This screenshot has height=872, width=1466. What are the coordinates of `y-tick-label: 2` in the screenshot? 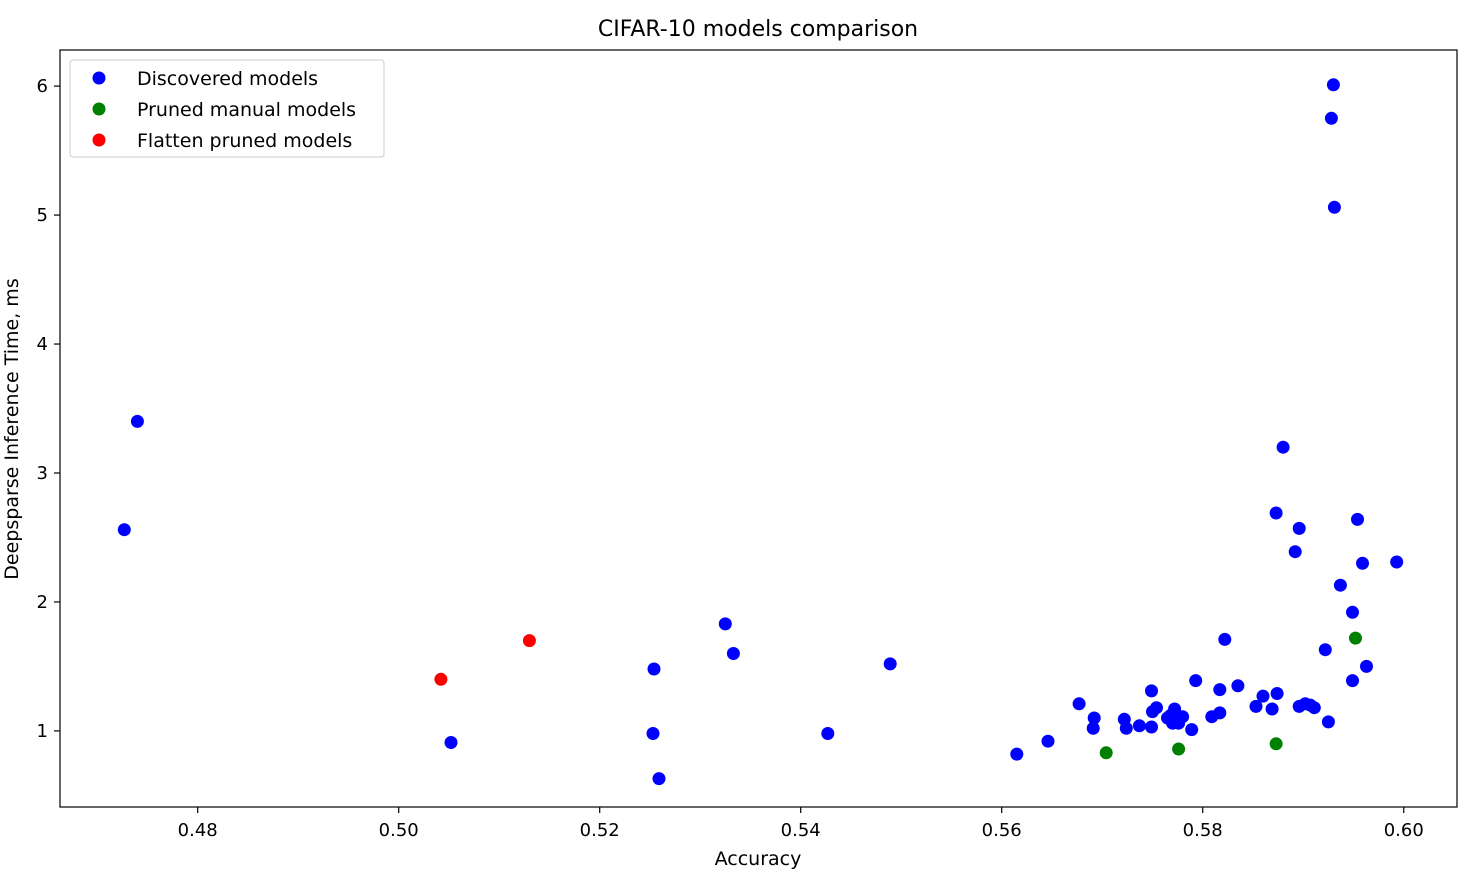 It's located at (42, 602).